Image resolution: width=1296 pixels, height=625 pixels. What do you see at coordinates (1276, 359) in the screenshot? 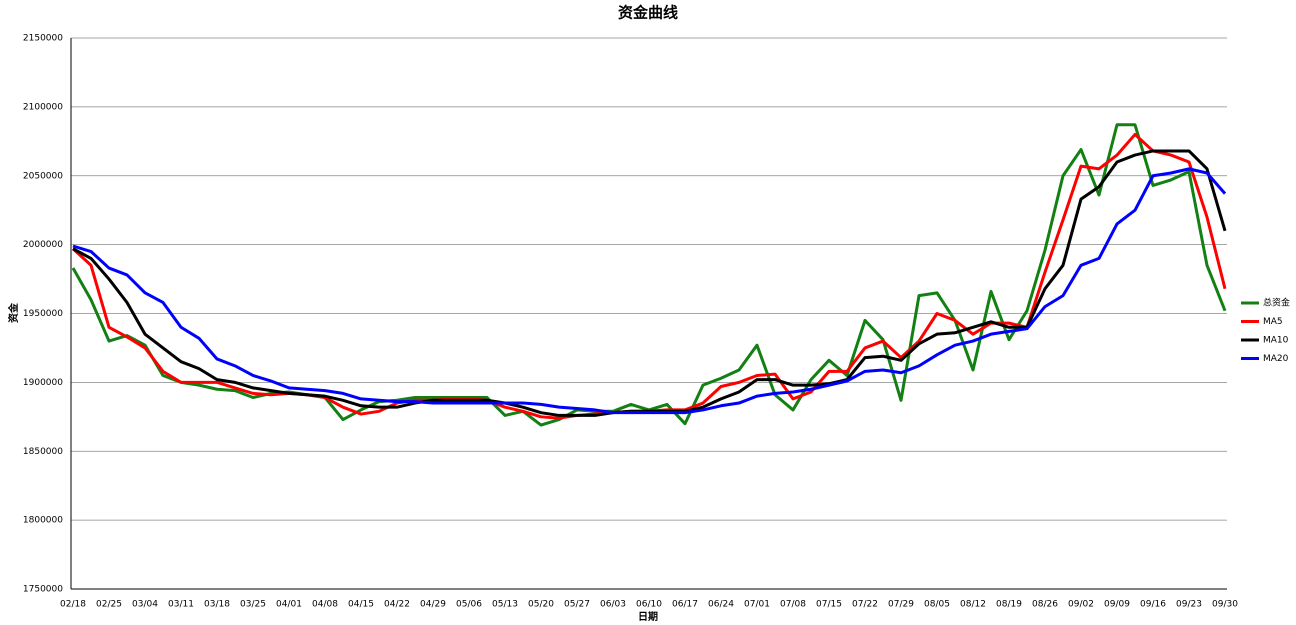
I see `legend-label: MA20` at bounding box center [1276, 359].